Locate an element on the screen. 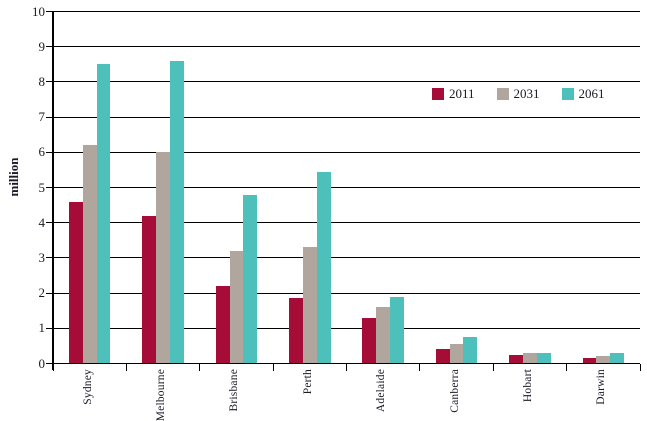 The height and width of the screenshot is (421, 647). x-category-label-sydney: Sydney is located at coordinates (87, 387).